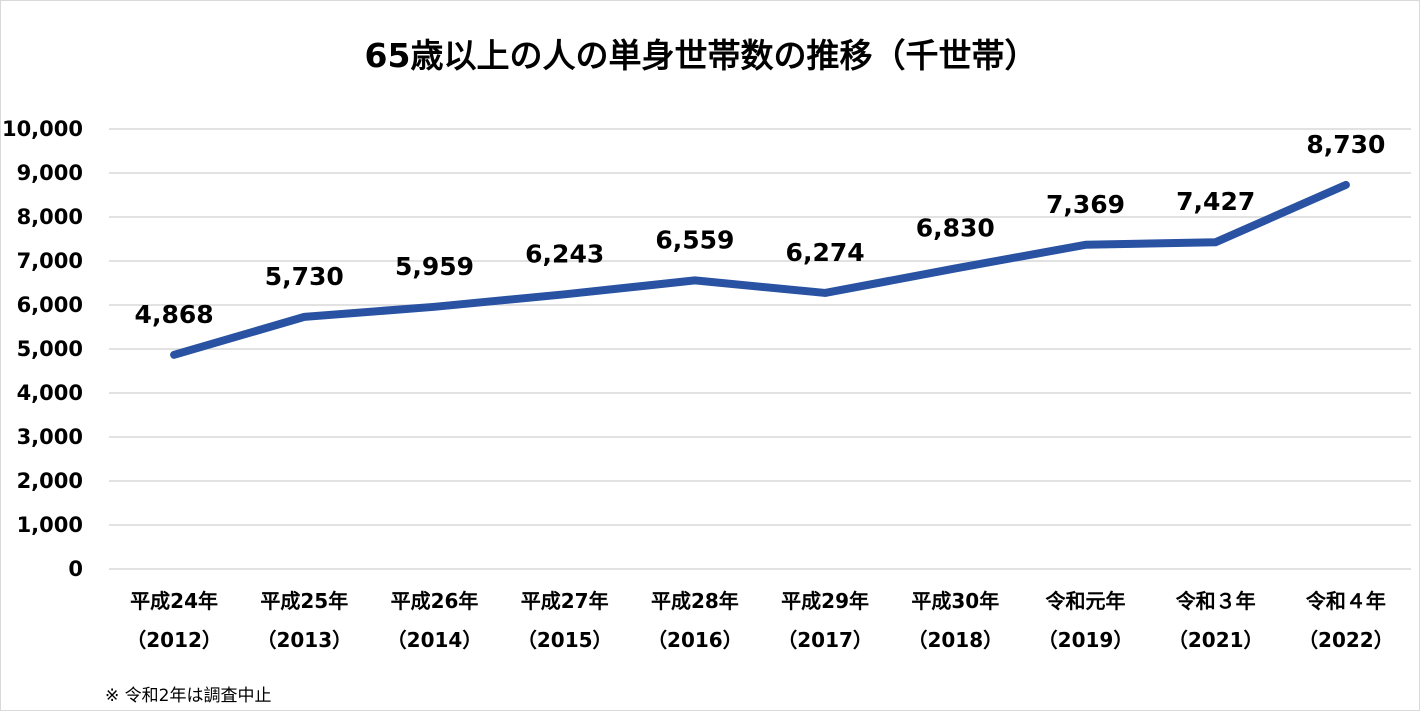 The width and height of the screenshot is (1420, 712). I want to click on data-label: 6,243, so click(564, 253).